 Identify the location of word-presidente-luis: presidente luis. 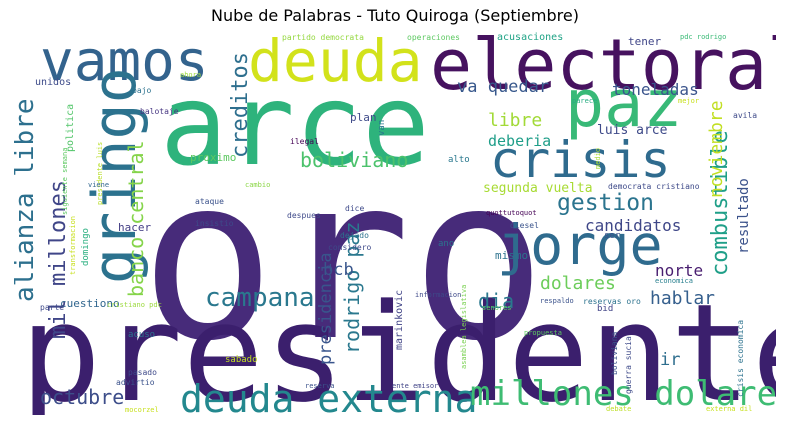
(100, 173).